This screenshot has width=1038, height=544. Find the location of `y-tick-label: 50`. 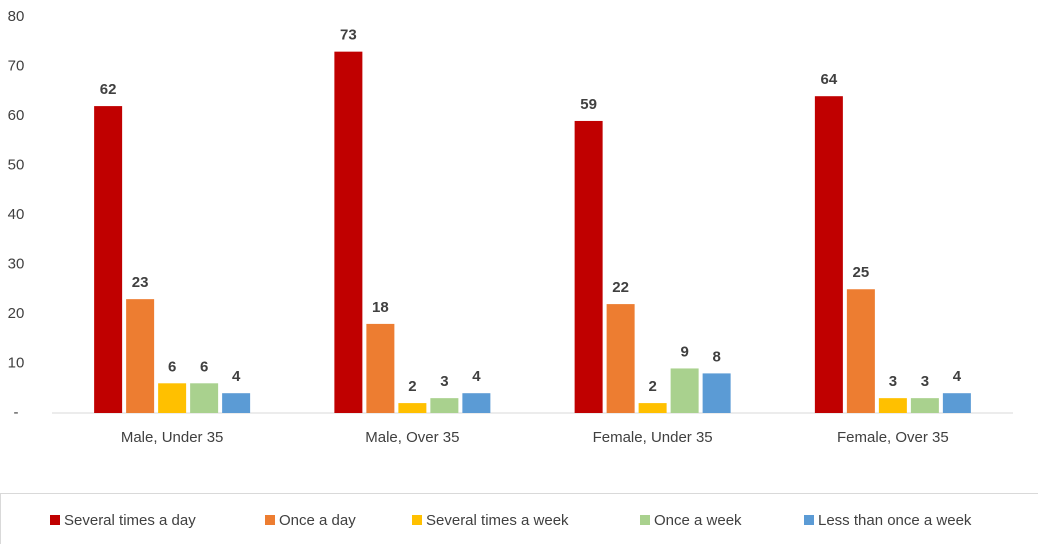

y-tick-label: 50 is located at coordinates (16, 164).